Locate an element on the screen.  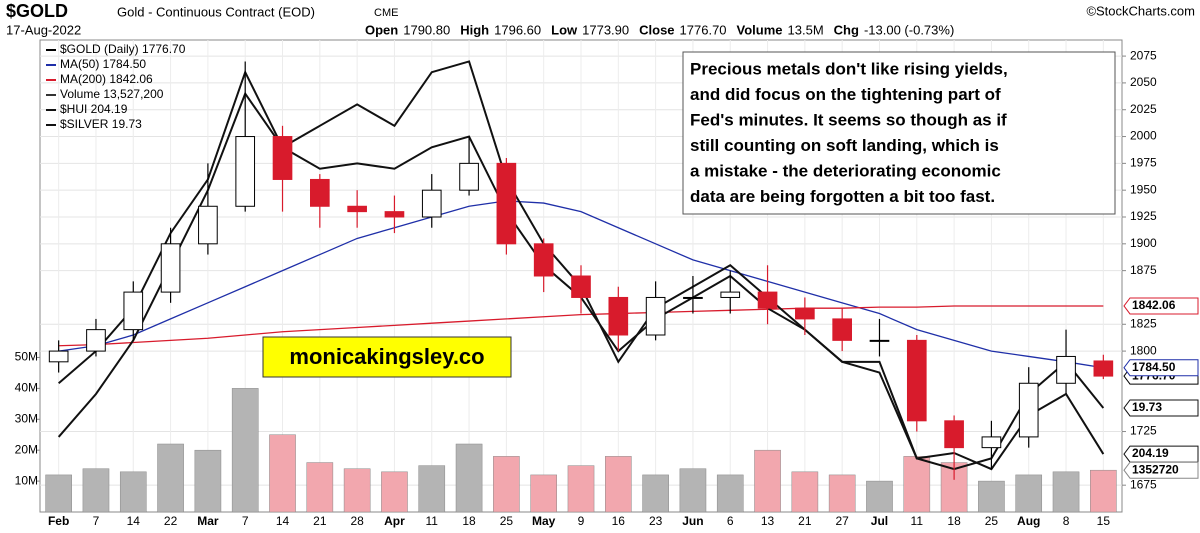
y-tick-label: 2025 is located at coordinates (1143, 109).